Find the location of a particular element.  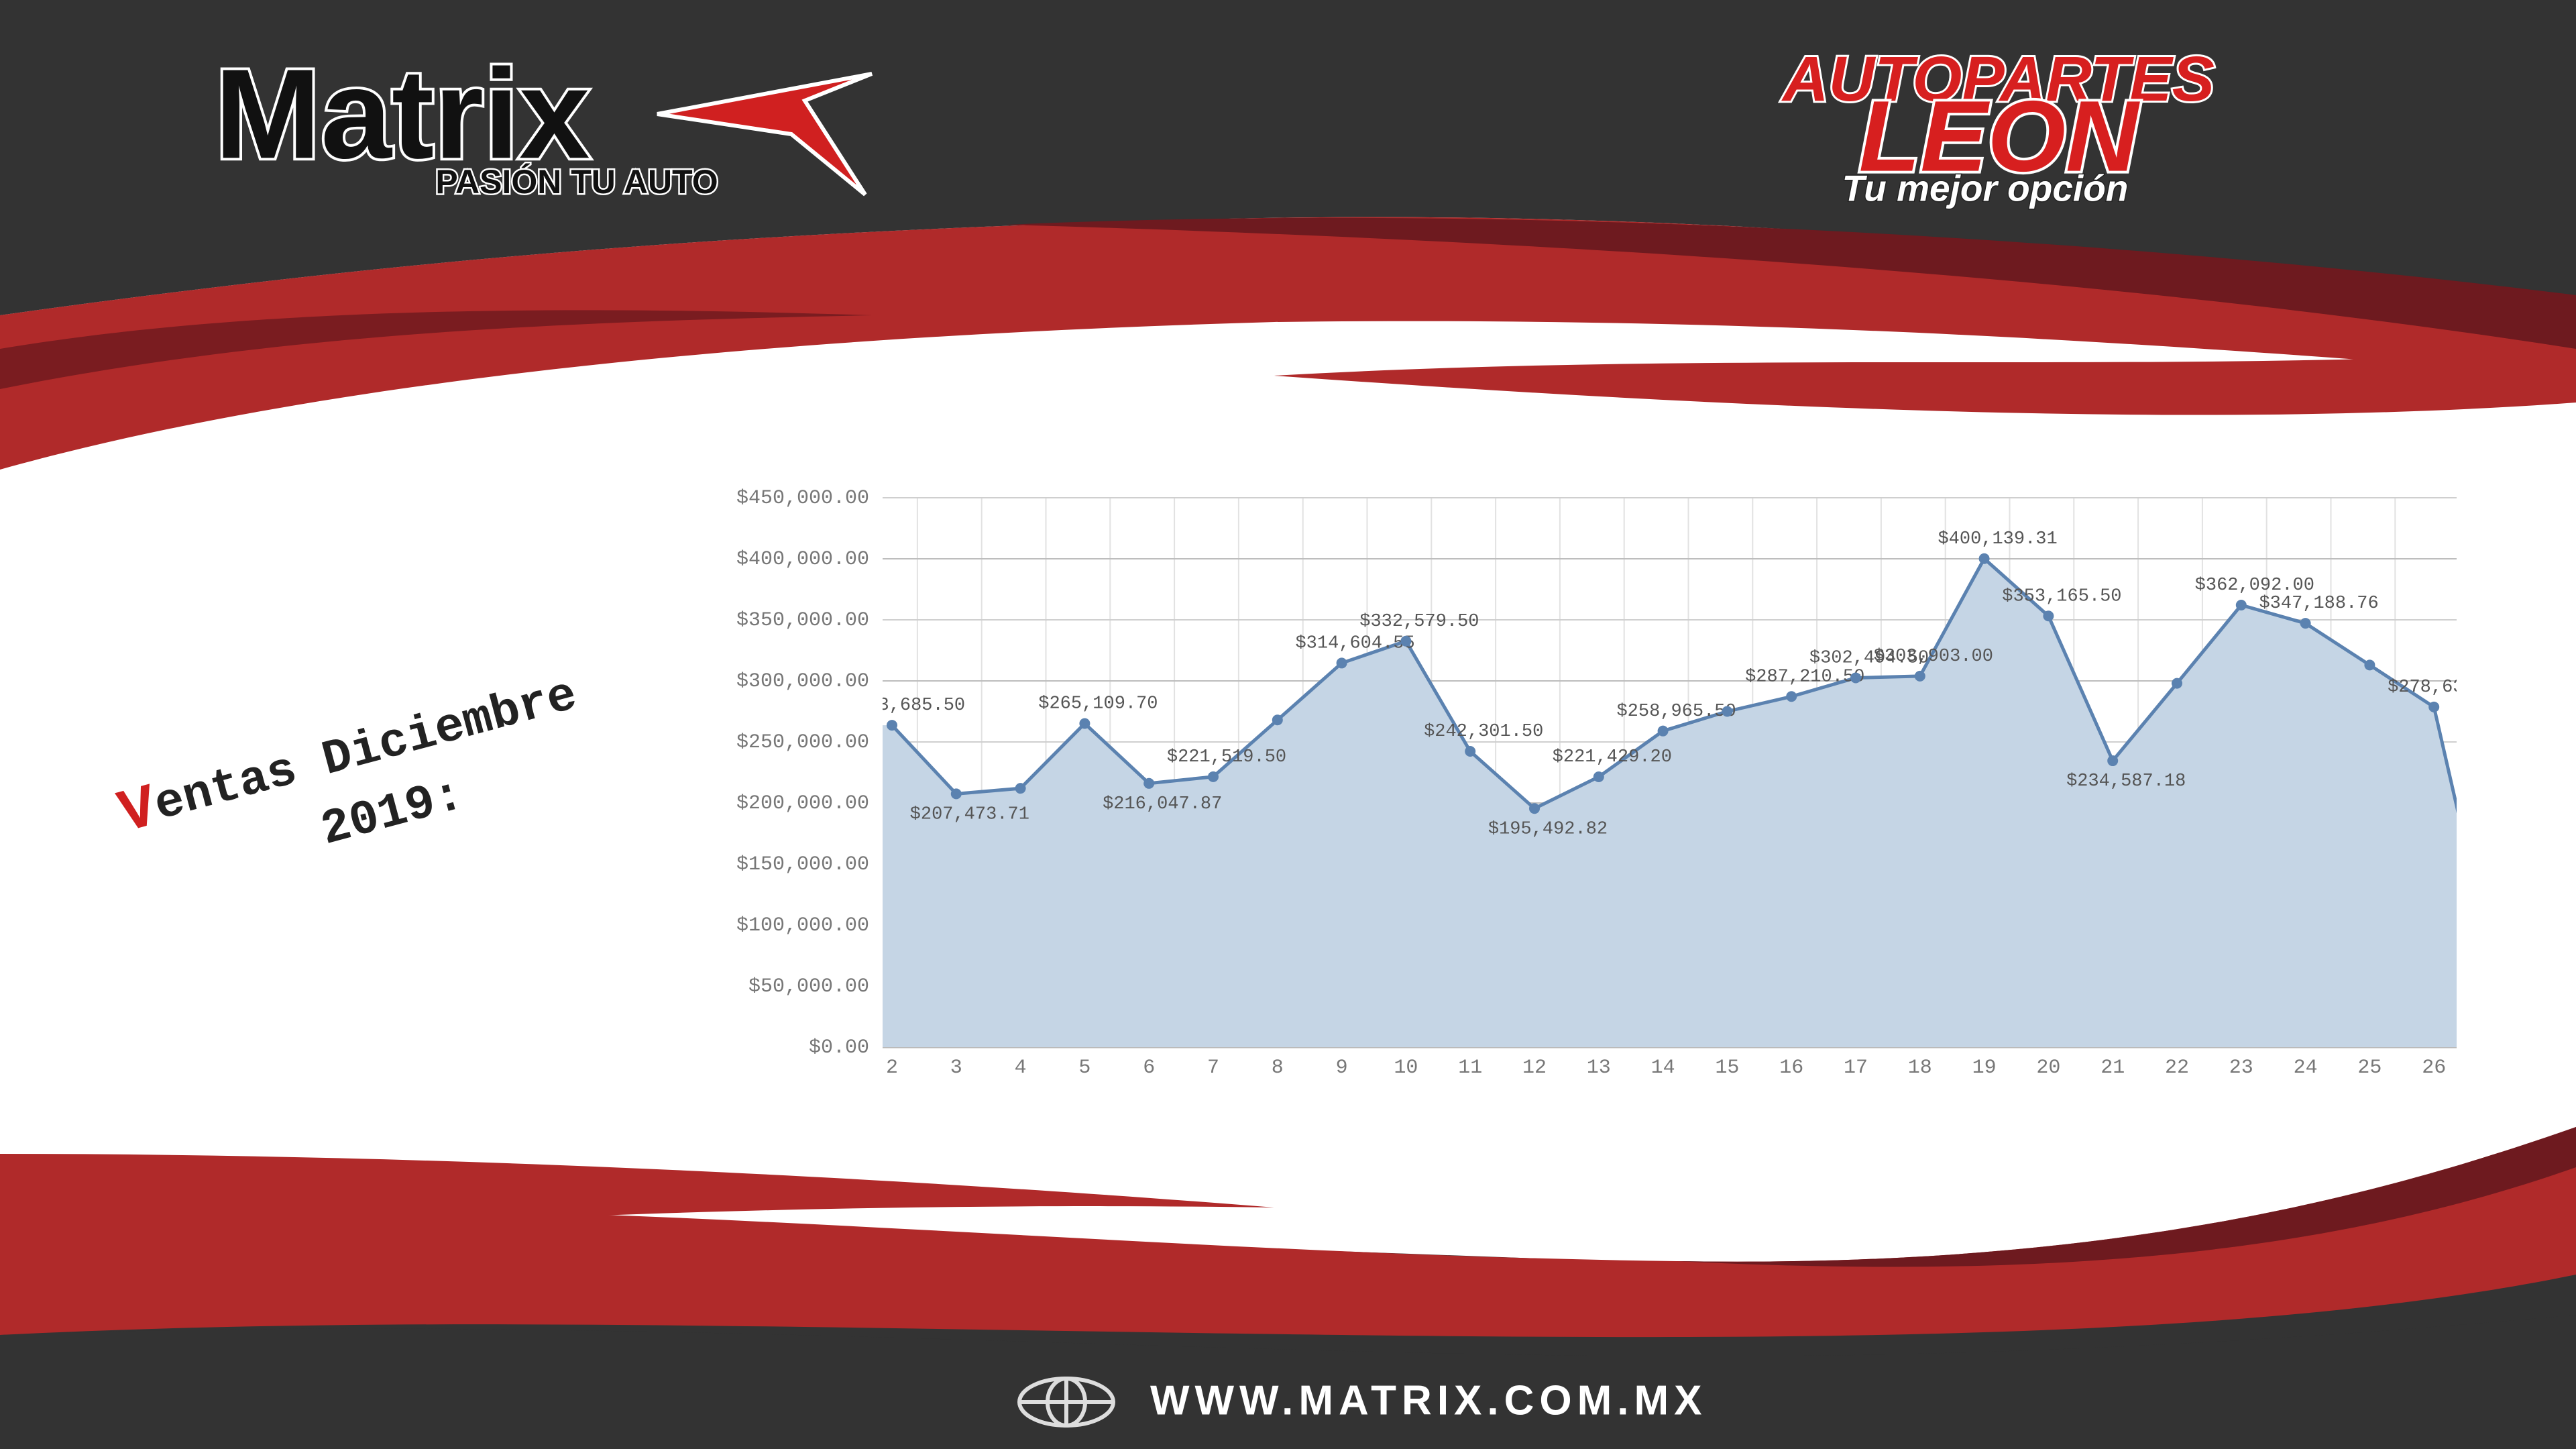

data-label: $362,092.00 is located at coordinates (2254, 586).